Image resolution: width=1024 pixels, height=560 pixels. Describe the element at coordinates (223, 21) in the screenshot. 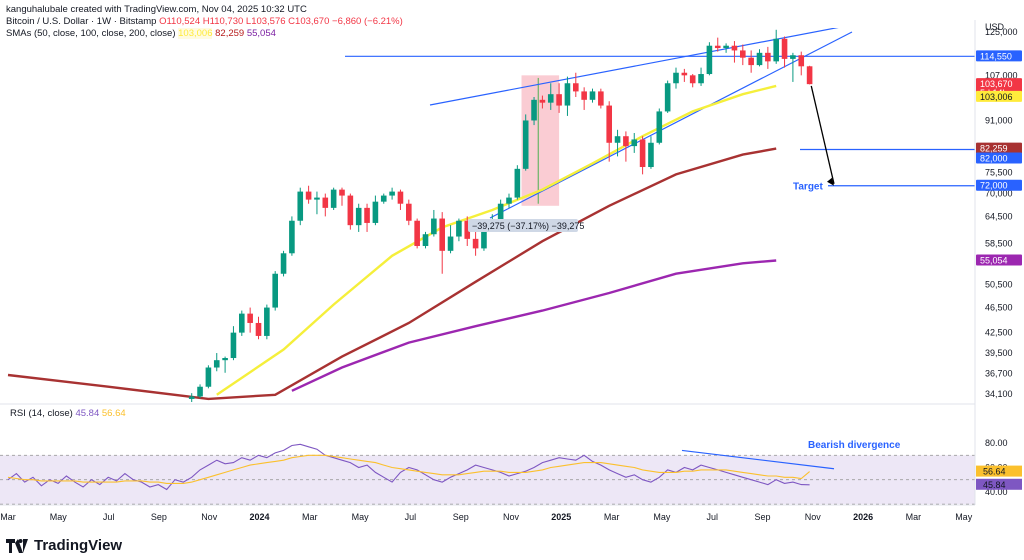

I see `ohlc-high: H110,730` at that location.